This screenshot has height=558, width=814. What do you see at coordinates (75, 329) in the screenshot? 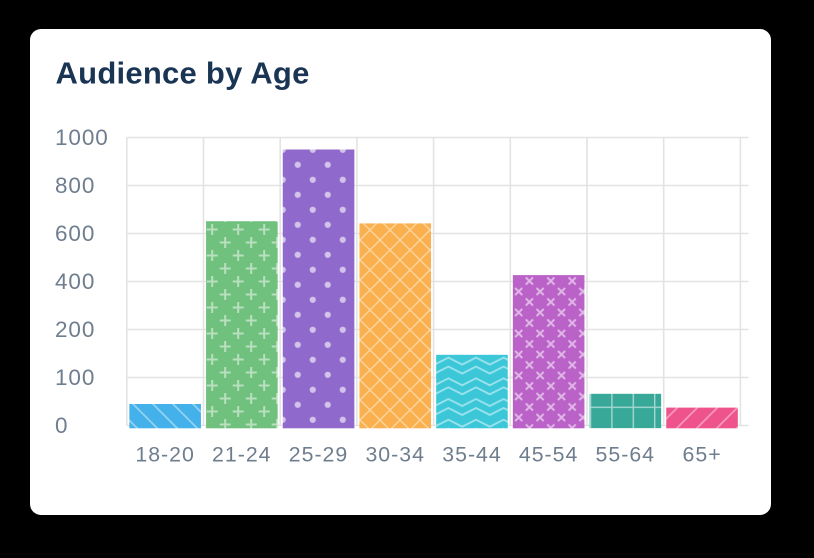
I see `svg-text: 200` at bounding box center [75, 329].